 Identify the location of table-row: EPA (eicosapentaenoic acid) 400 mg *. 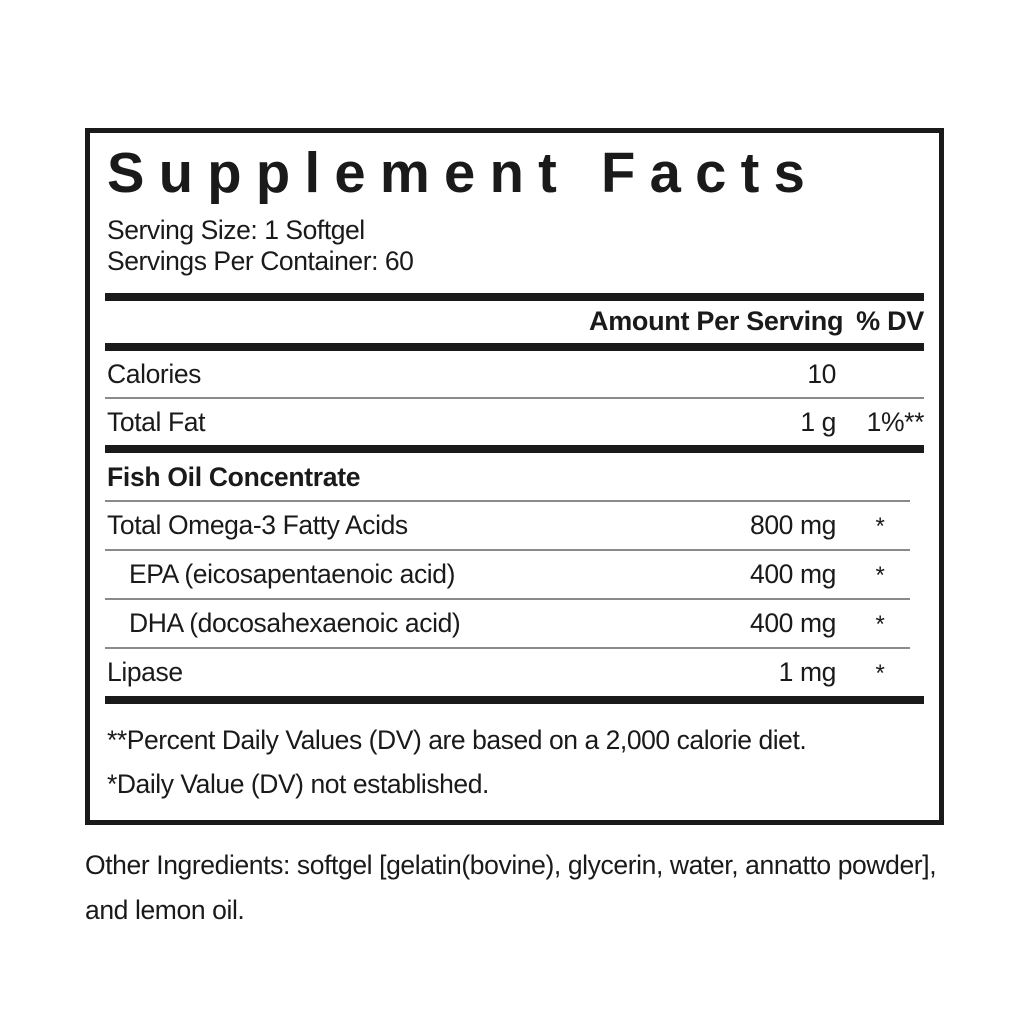
(514, 574).